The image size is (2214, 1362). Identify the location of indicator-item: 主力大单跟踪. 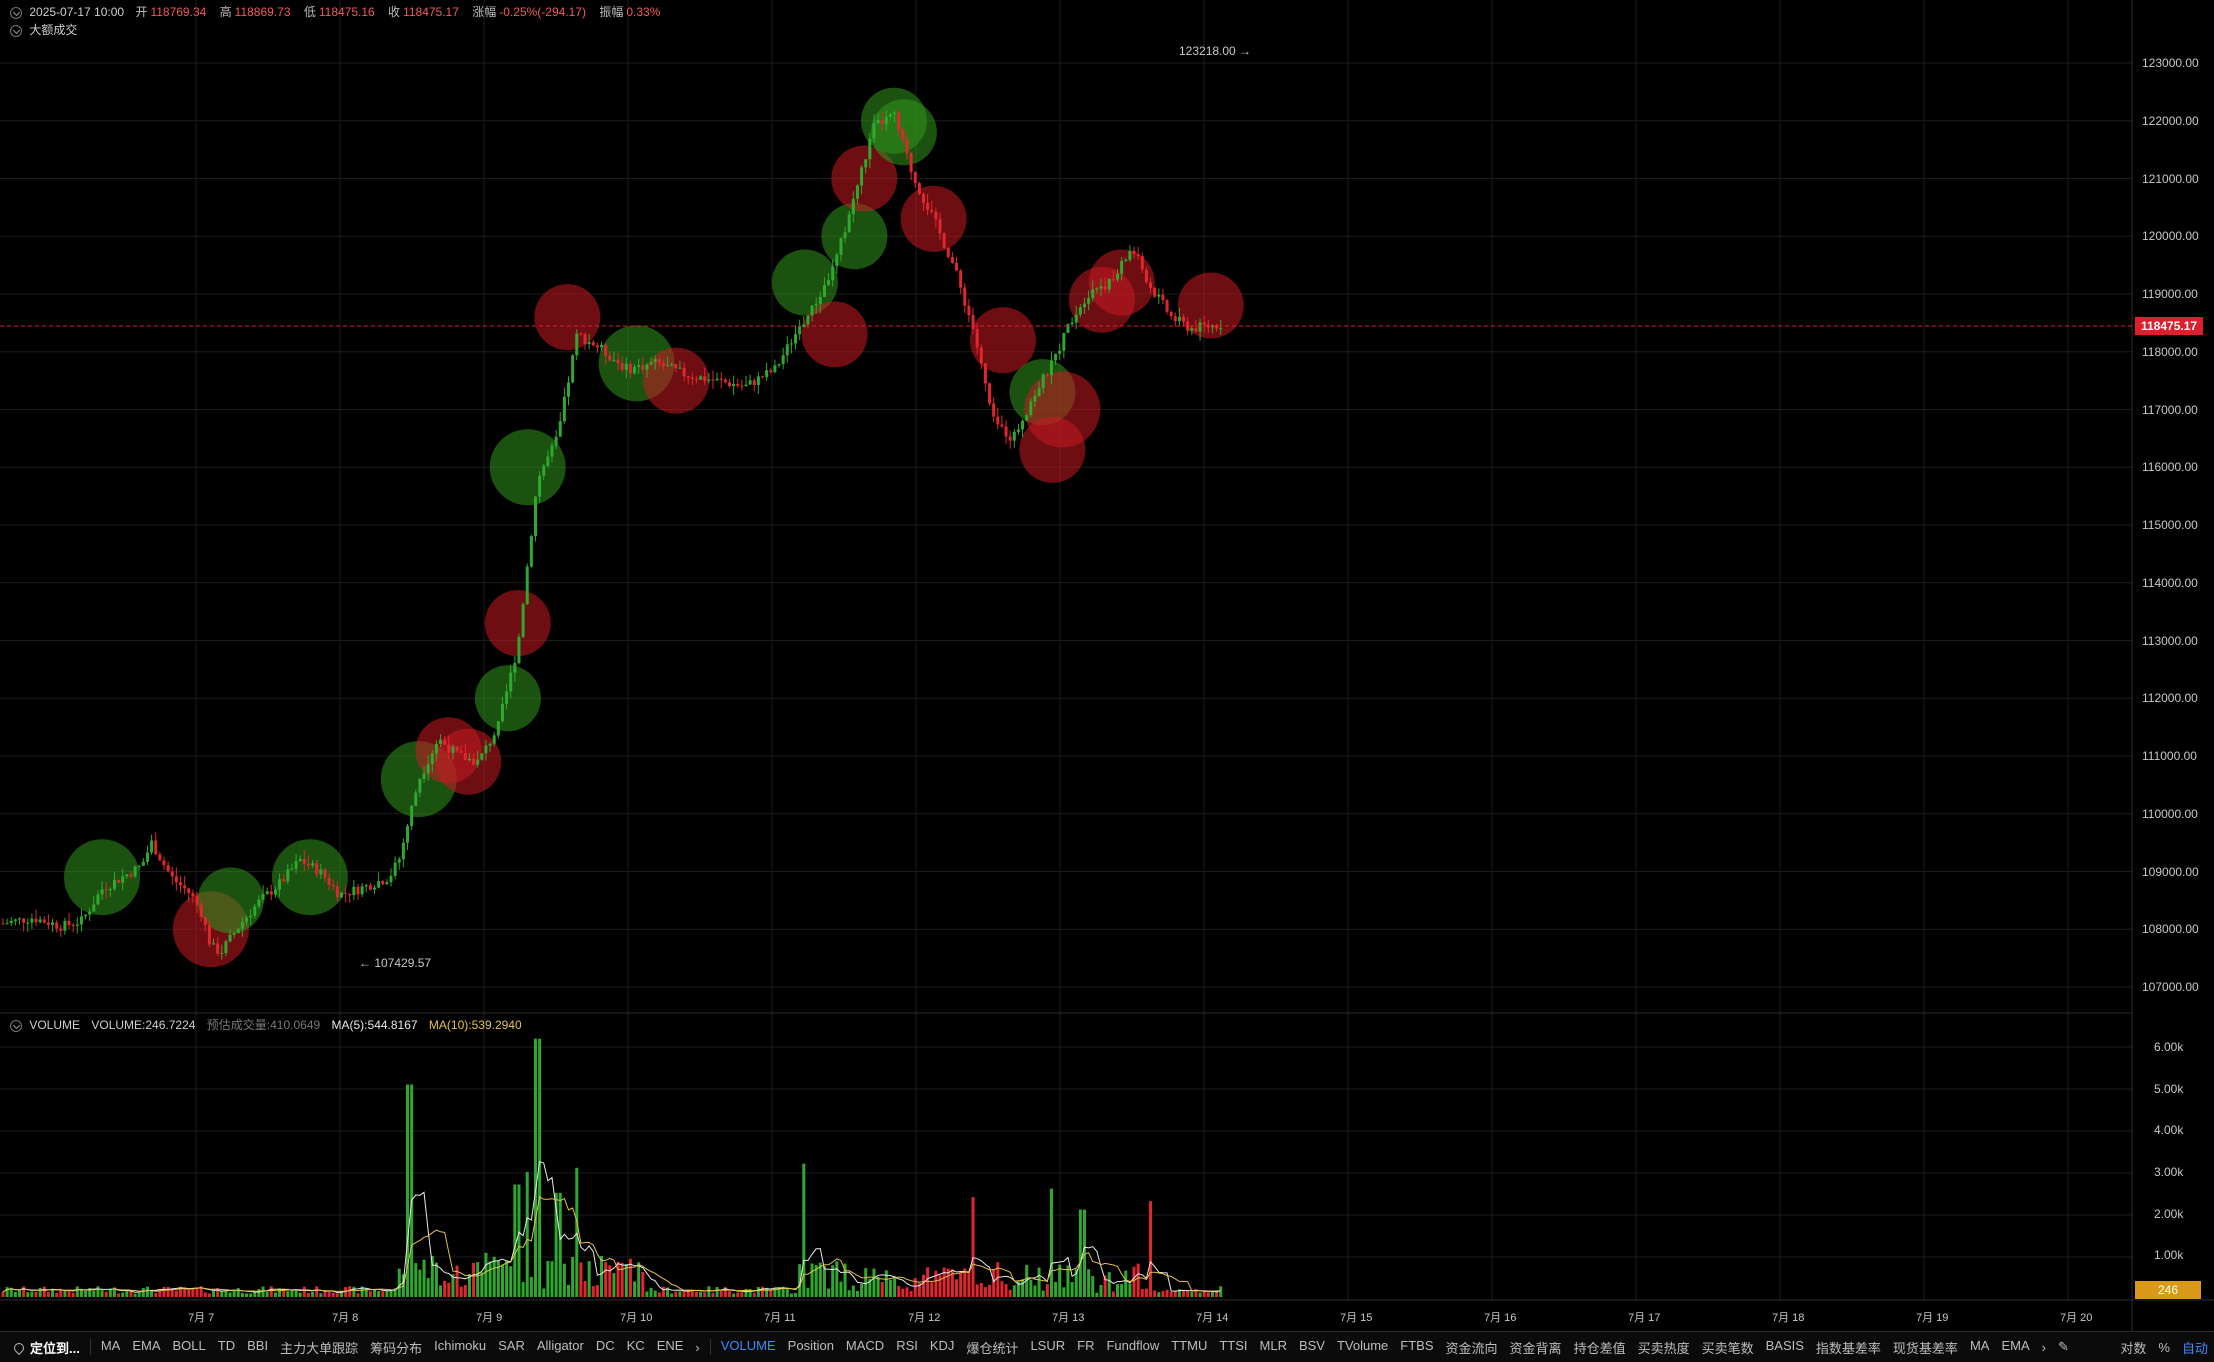
(319, 1348).